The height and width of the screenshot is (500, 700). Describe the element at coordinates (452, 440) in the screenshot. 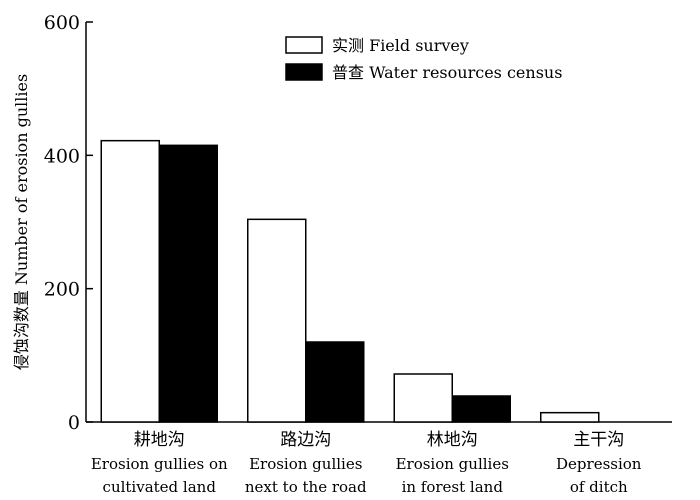

I see `x-category-label-zh: 林地沟` at that location.